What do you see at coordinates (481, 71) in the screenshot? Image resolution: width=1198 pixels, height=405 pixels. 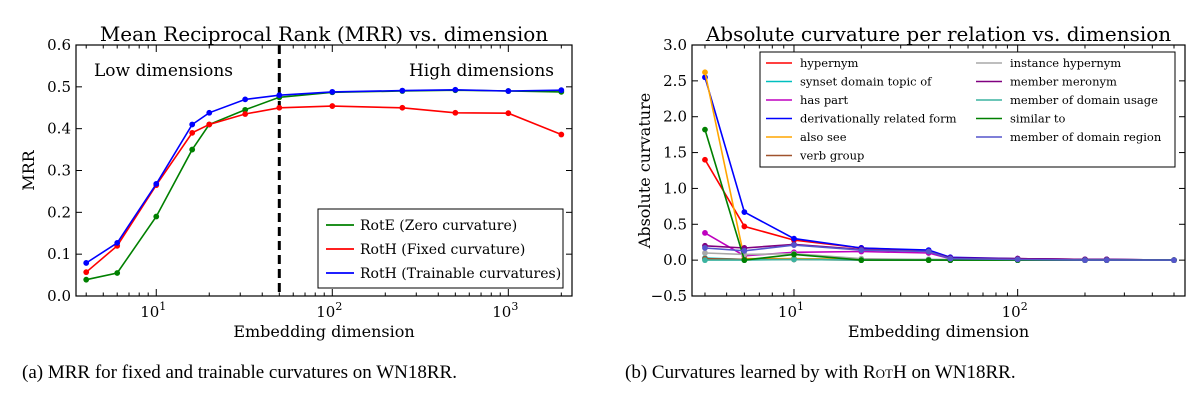 I see `annotation-label: High dimensions` at bounding box center [481, 71].